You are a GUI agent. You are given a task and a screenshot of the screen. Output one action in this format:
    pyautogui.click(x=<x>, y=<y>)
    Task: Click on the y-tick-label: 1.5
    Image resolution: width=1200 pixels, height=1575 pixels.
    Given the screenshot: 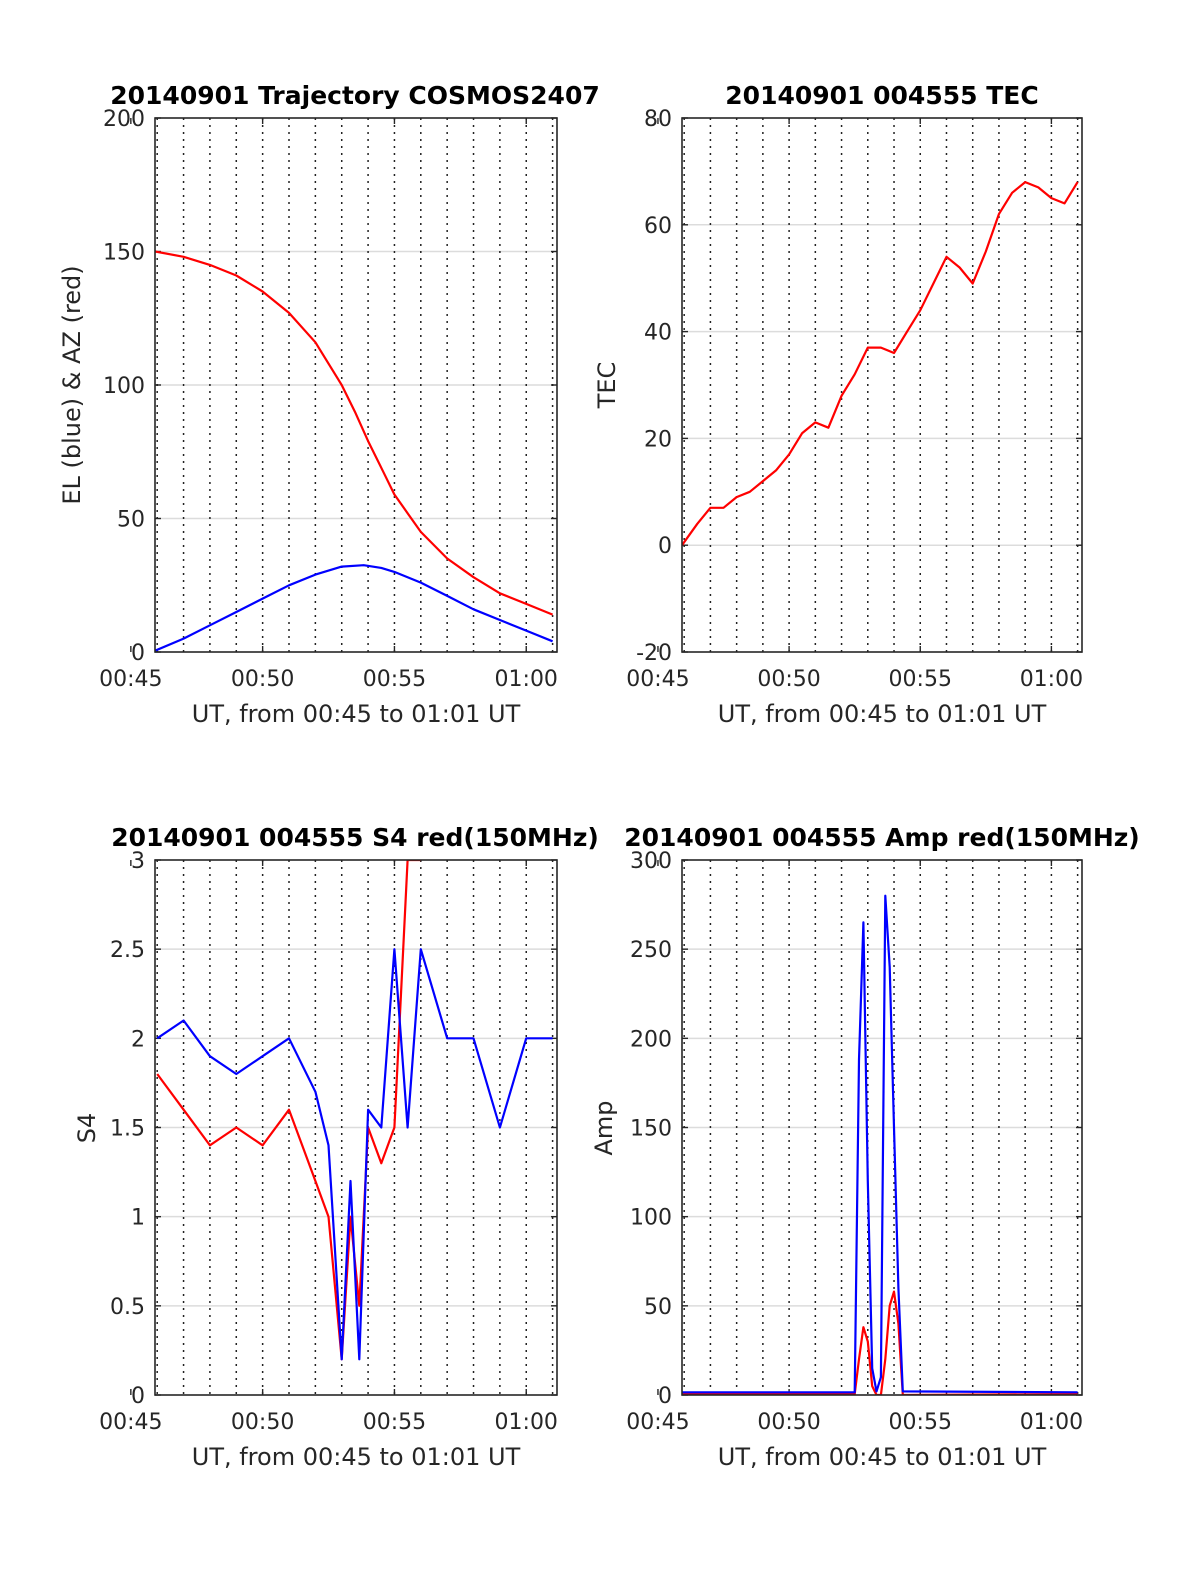 What is the action you would take?
    pyautogui.click(x=127, y=1129)
    